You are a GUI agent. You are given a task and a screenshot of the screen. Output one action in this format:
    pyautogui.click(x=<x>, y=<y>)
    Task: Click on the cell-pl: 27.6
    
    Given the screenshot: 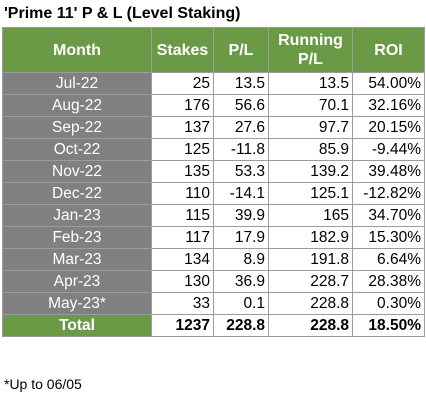 What is the action you would take?
    pyautogui.click(x=241, y=127)
    